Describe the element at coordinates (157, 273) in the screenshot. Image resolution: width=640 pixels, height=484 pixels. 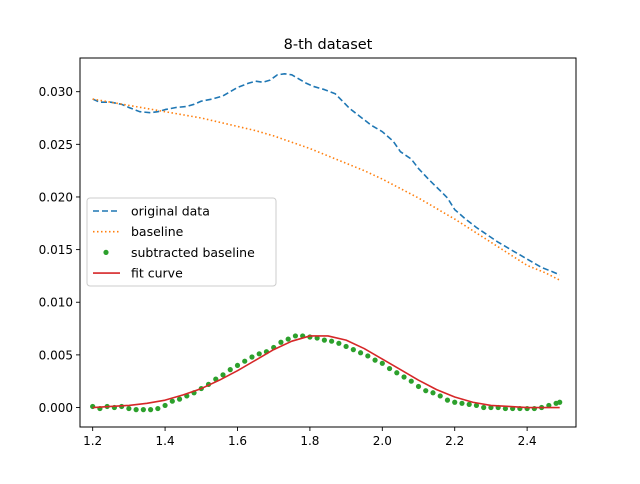
I see `legend-label: fit curve` at that location.